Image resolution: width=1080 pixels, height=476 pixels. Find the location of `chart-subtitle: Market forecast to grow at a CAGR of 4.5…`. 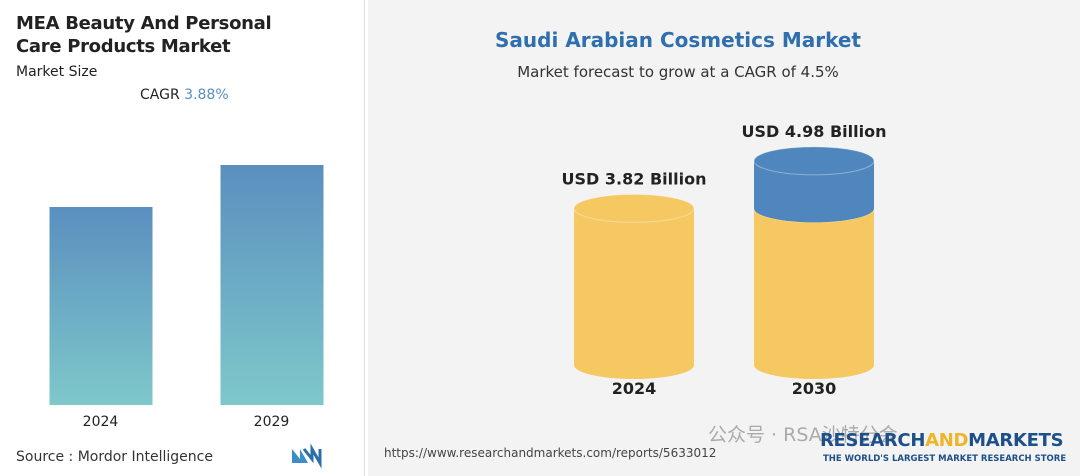

chart-subtitle: Market forecast to grow at a CAGR of 4.5… is located at coordinates (678, 72).